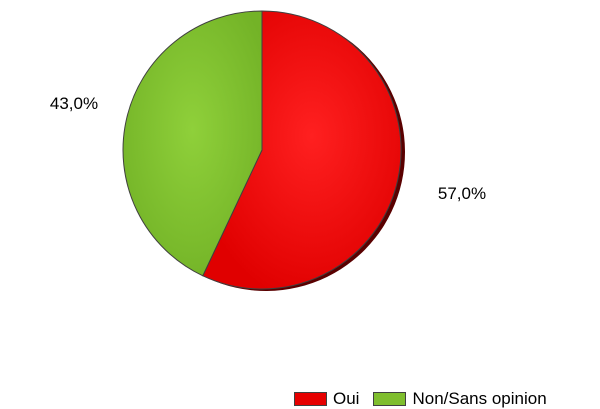  I want to click on legend-item-non-sans-opinion: Non/Sans opinion, so click(460, 399).